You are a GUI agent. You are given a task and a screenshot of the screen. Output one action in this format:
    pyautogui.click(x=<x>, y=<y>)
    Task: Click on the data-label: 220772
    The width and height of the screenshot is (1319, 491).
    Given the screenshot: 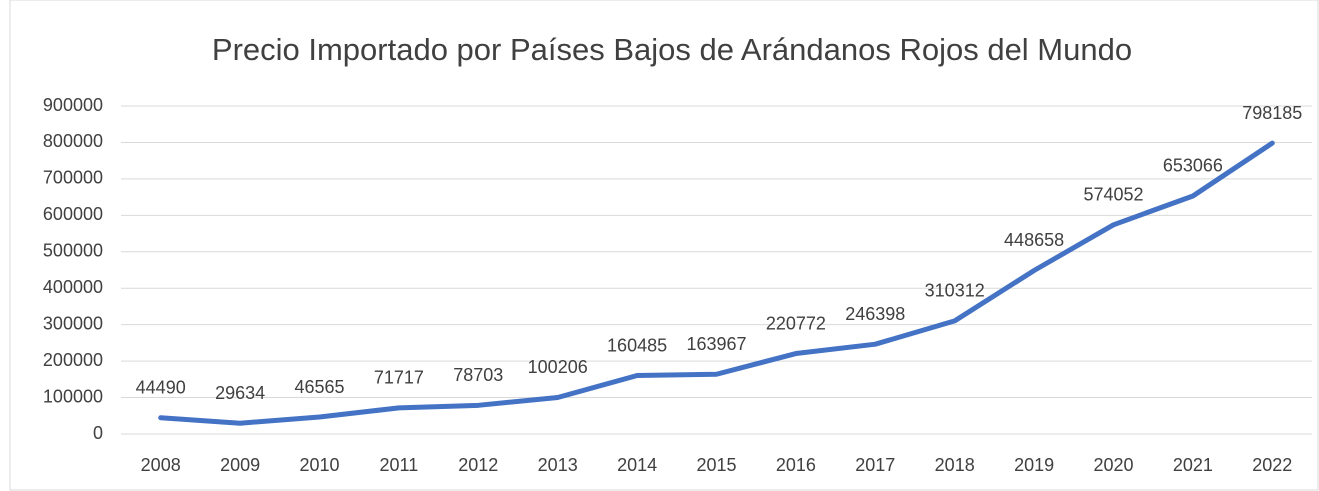 What is the action you would take?
    pyautogui.click(x=796, y=323)
    